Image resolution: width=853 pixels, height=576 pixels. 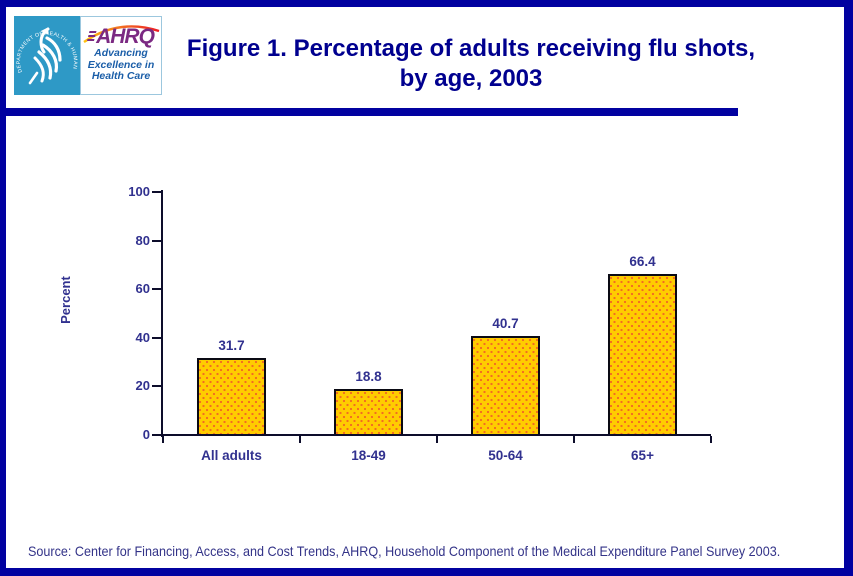 I want to click on ahrq-acronym: AHRQ, so click(x=125, y=36).